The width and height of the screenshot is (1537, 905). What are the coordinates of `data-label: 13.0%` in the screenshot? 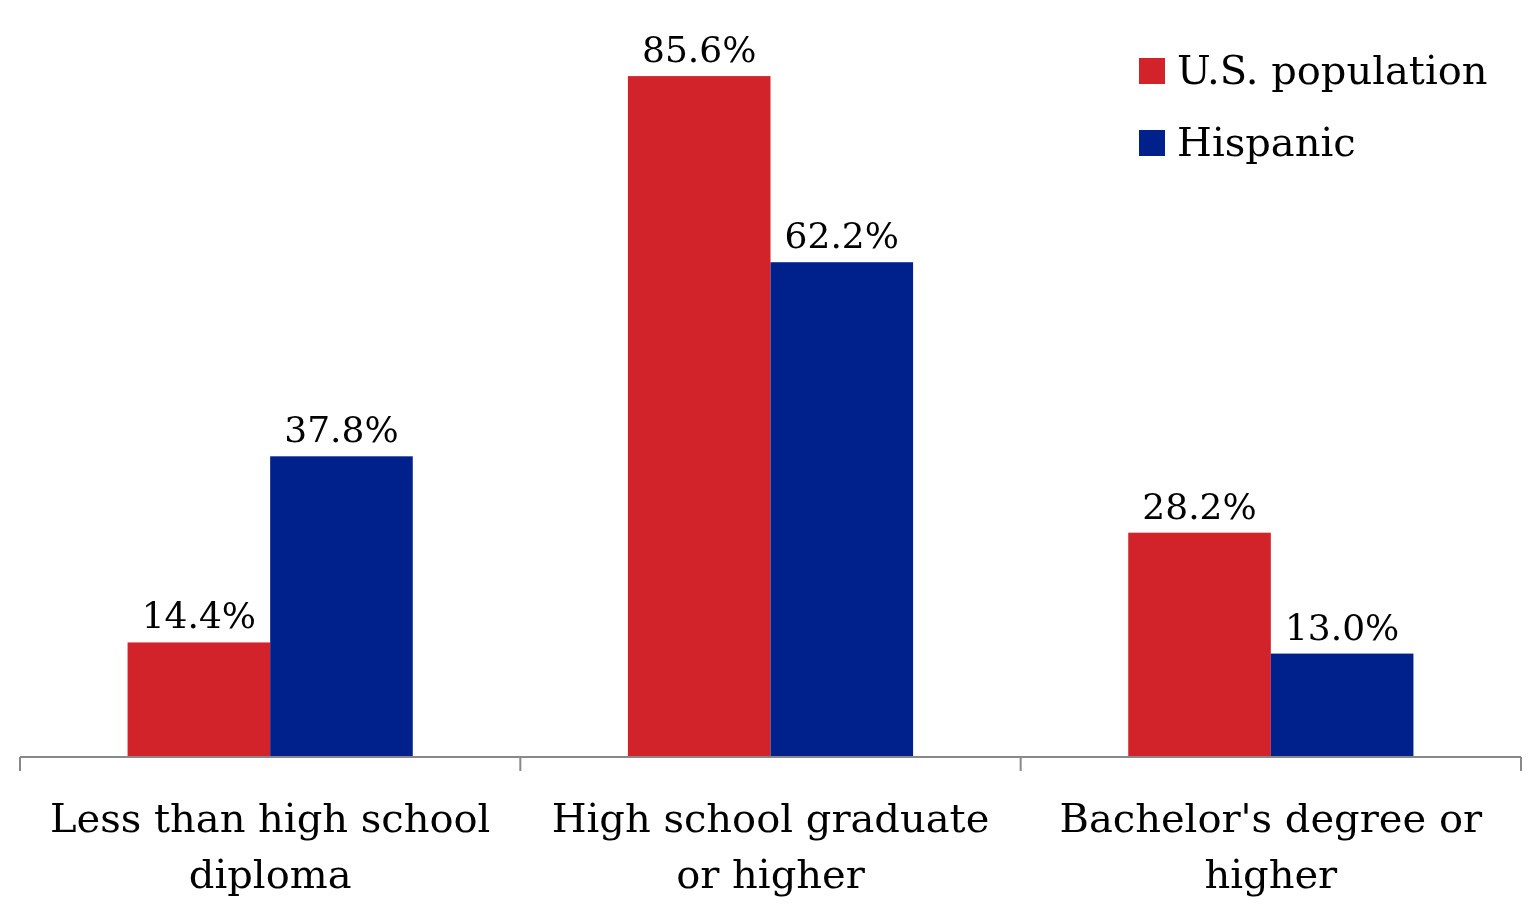 It's located at (1342, 627).